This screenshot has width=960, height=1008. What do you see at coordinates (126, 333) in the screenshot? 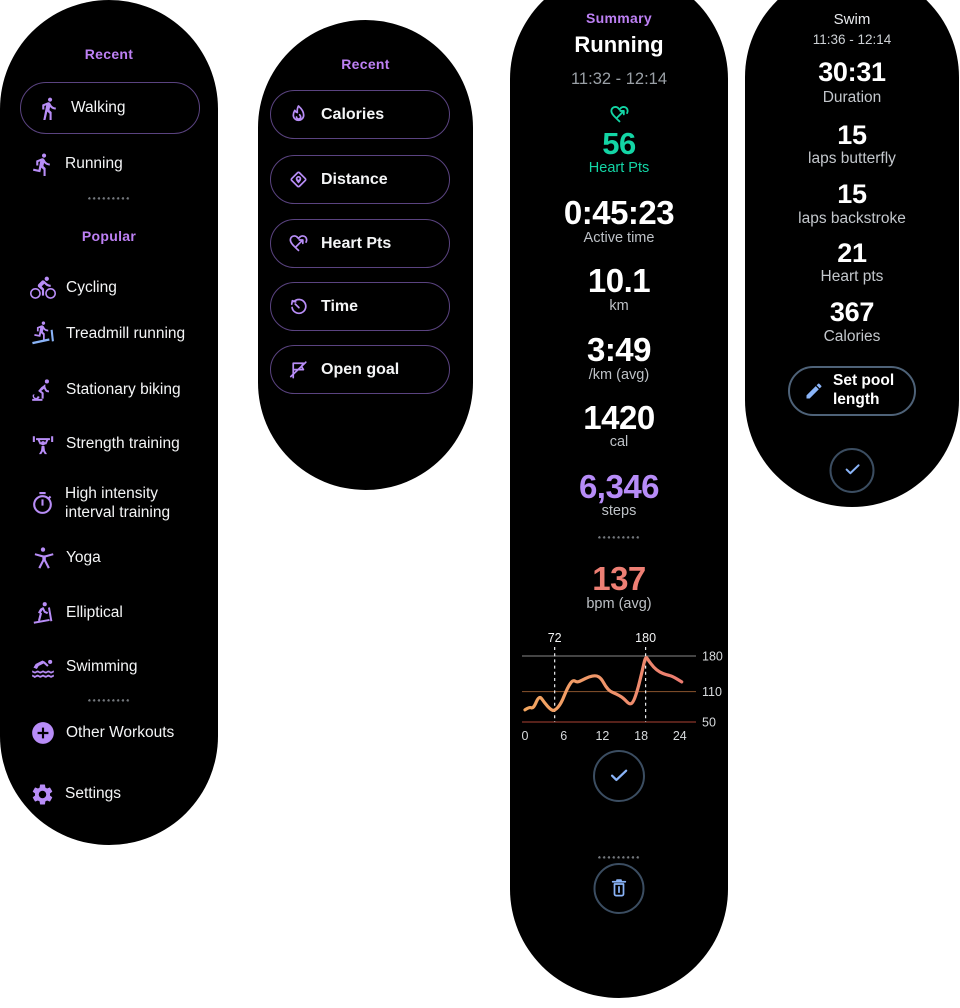
I see `workout-item-label: Treadmill running` at bounding box center [126, 333].